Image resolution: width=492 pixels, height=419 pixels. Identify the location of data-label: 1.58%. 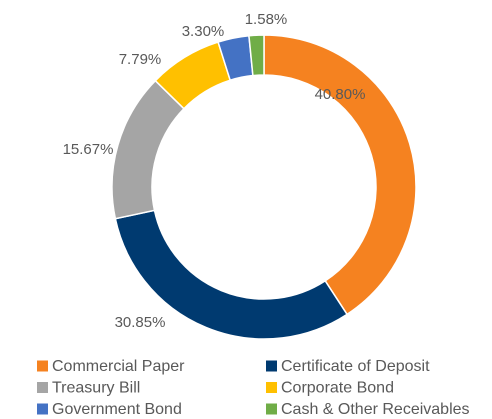
(266, 19).